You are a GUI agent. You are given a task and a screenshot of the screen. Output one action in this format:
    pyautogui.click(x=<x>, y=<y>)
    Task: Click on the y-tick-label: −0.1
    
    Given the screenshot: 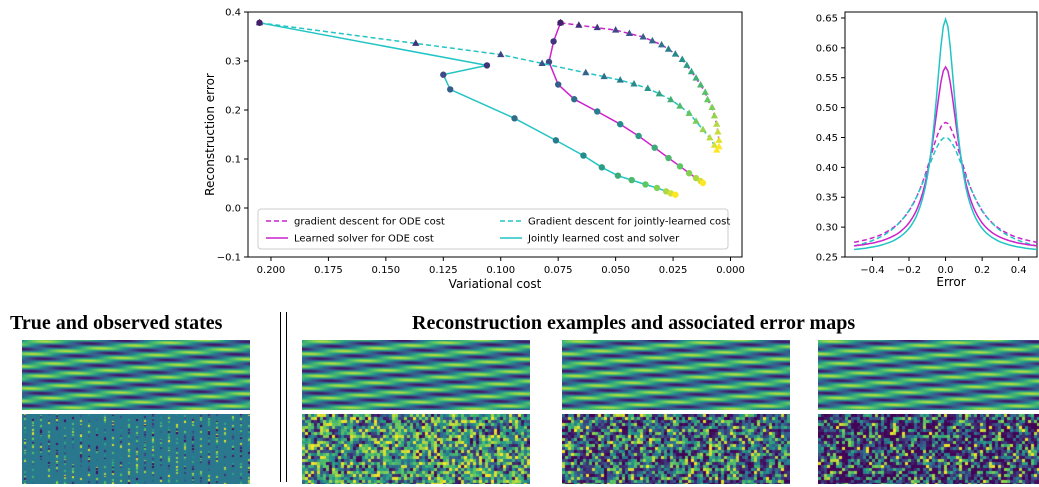 What is the action you would take?
    pyautogui.click(x=229, y=258)
    